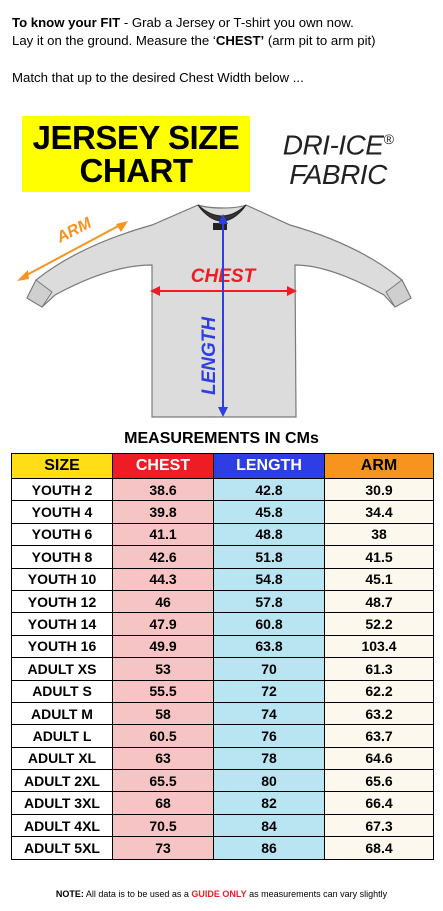 The image size is (443, 911). What do you see at coordinates (379, 489) in the screenshot?
I see `cell-arm: 30.9` at bounding box center [379, 489].